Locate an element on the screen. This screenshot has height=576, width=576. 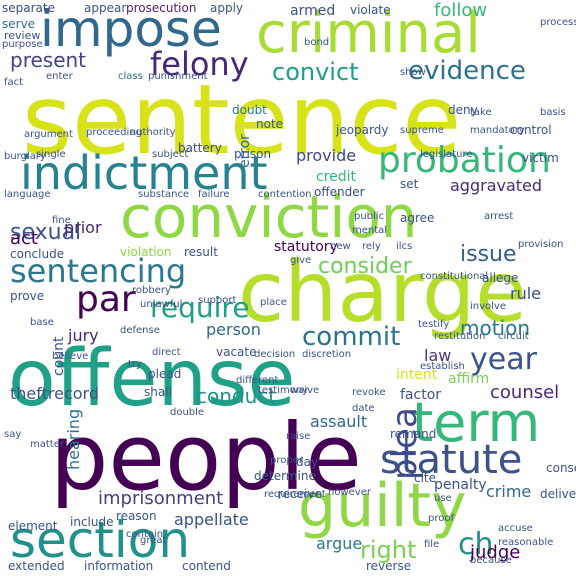
word: matter is located at coordinates (47, 444).